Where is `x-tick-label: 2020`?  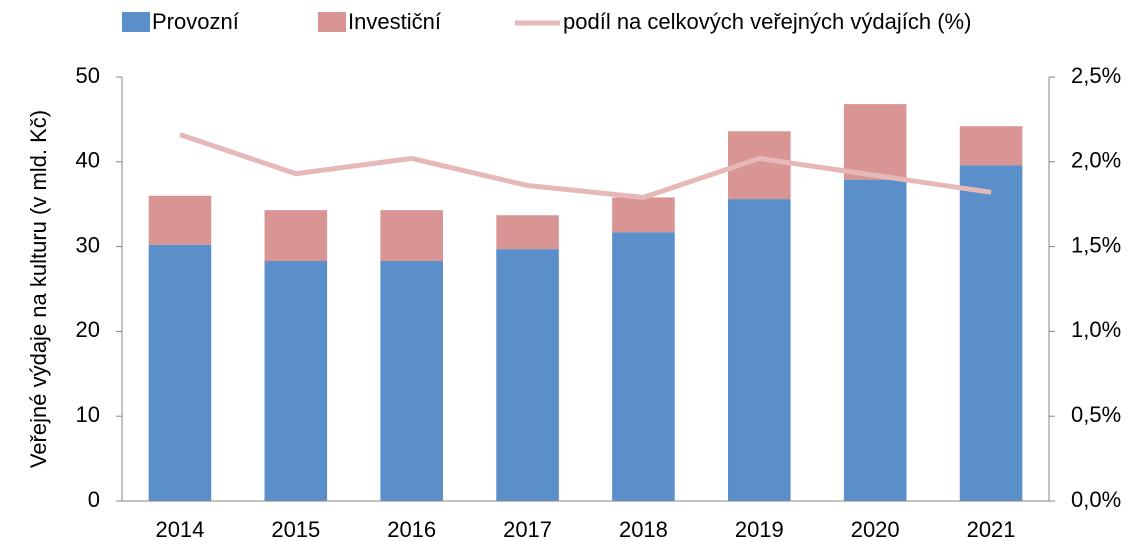
x-tick-label: 2020 is located at coordinates (875, 529).